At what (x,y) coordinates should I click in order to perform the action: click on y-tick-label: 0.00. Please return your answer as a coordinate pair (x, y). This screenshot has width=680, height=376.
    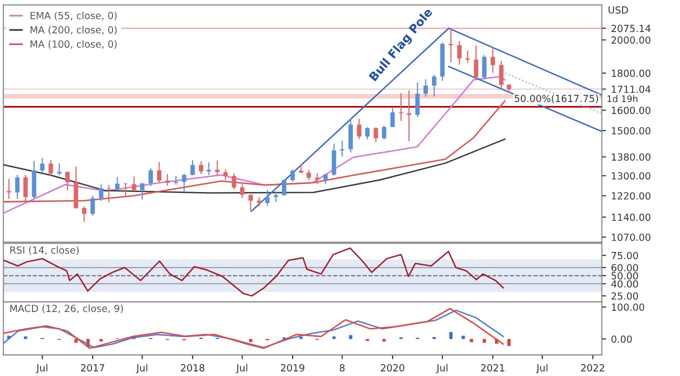
    Looking at the image, I should click on (621, 339).